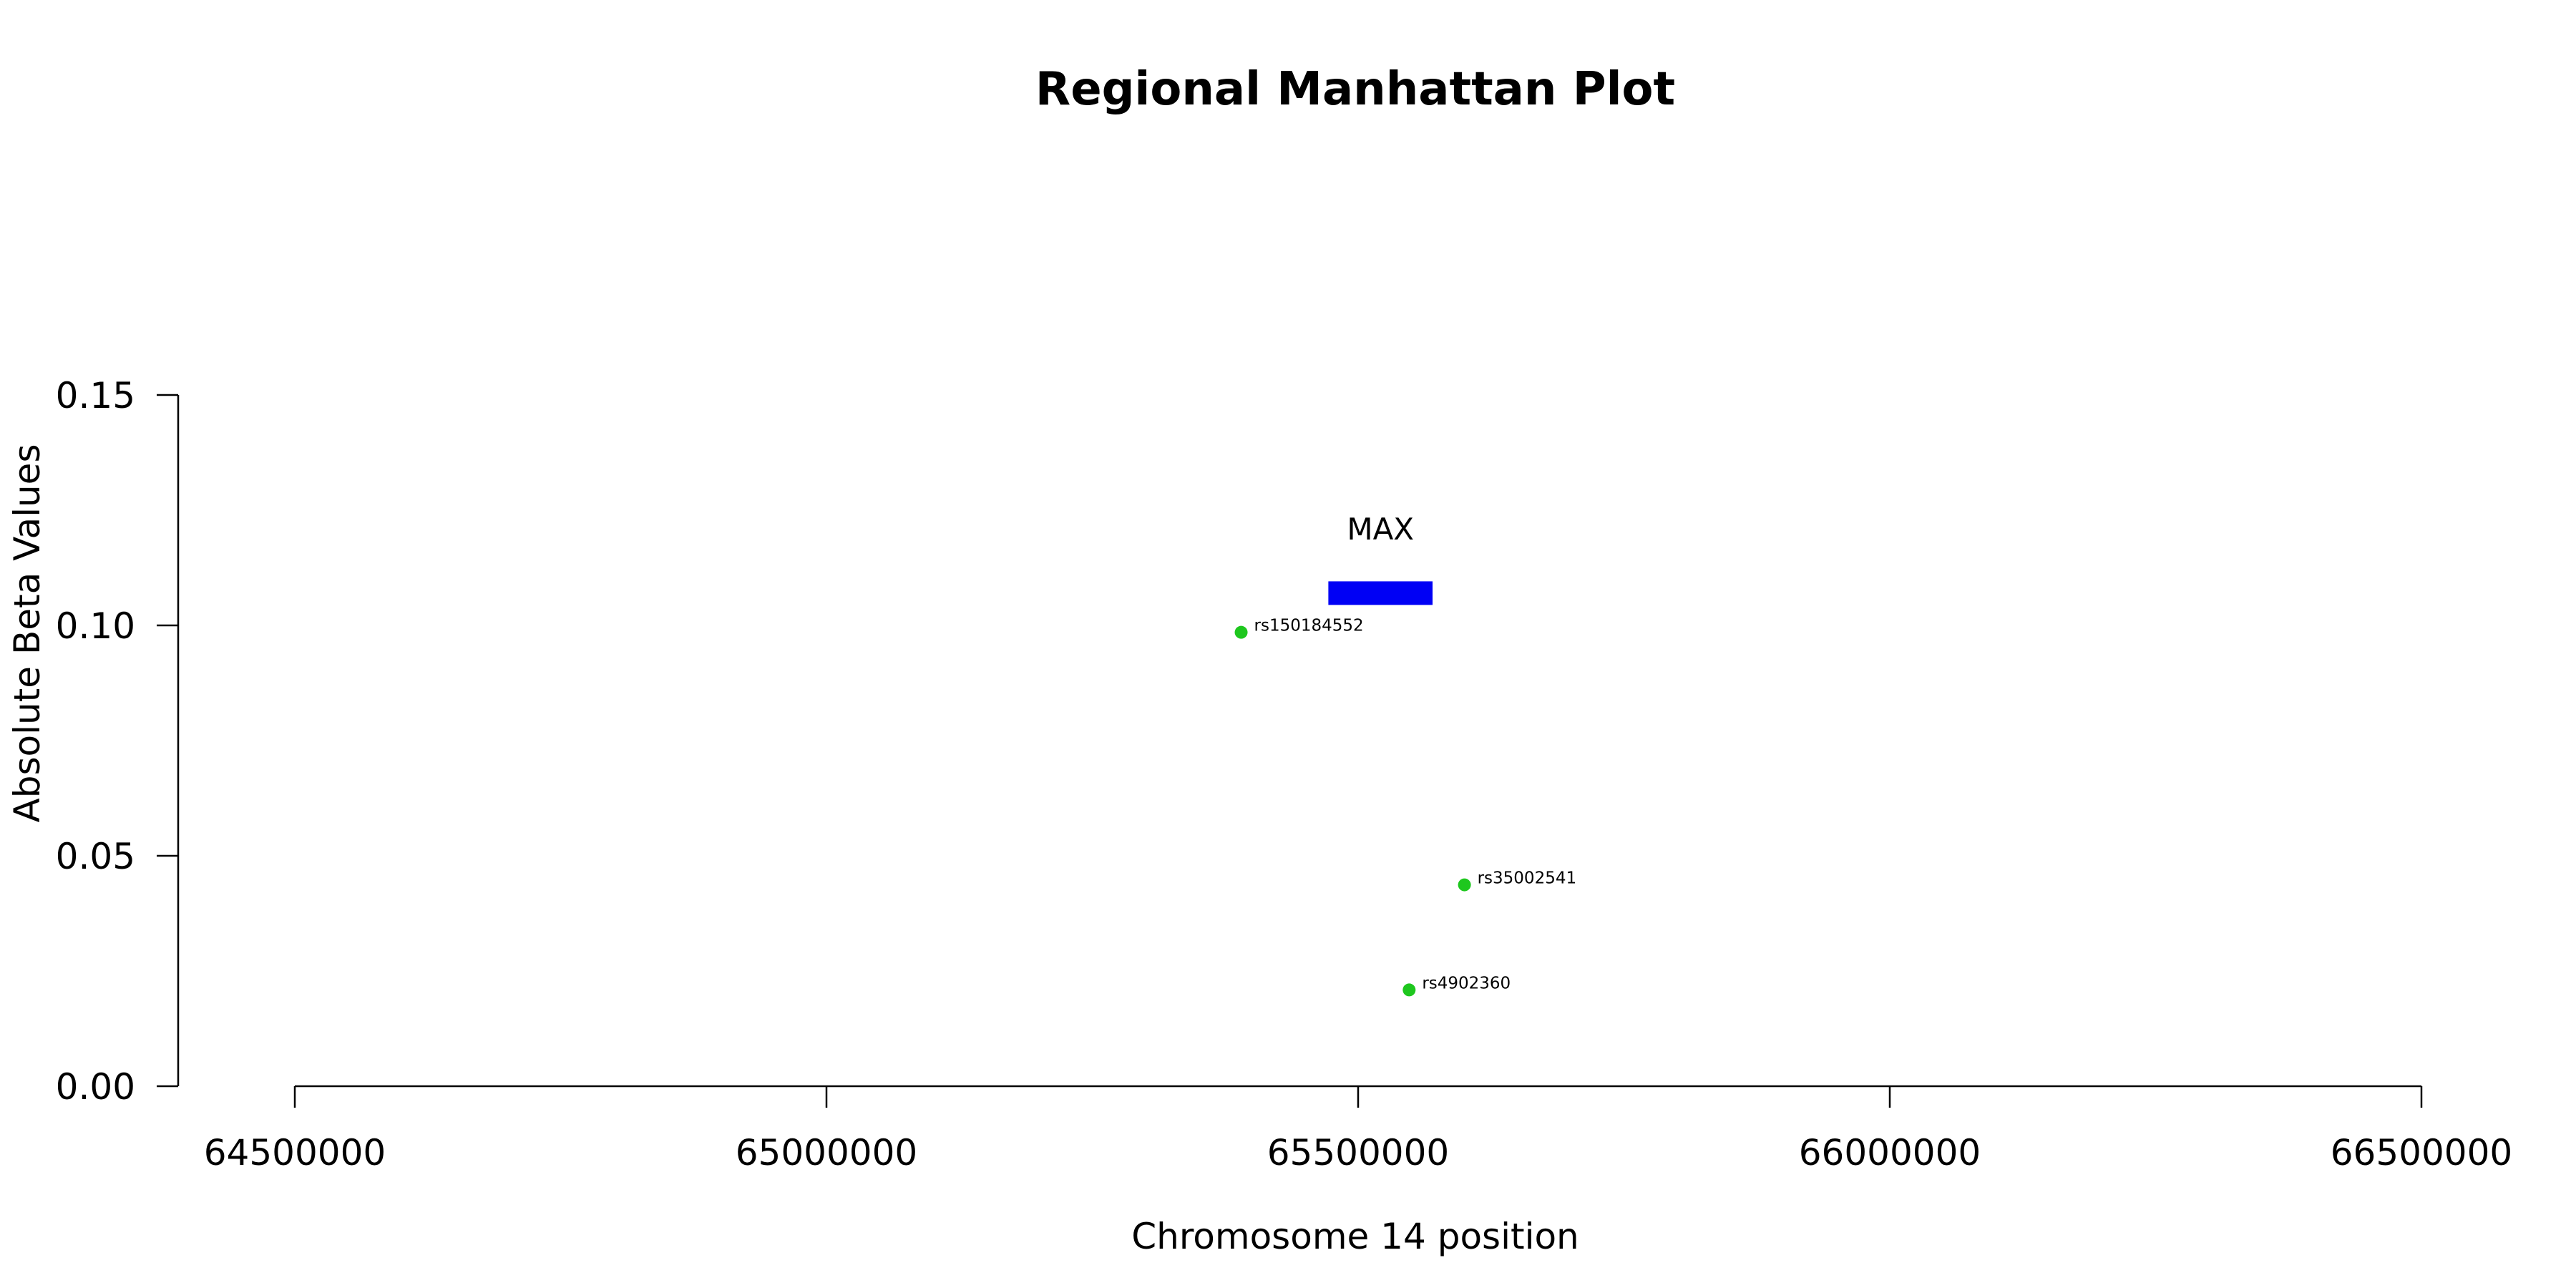  What do you see at coordinates (827, 1153) in the screenshot?
I see `x-tick-label: 65000000` at bounding box center [827, 1153].